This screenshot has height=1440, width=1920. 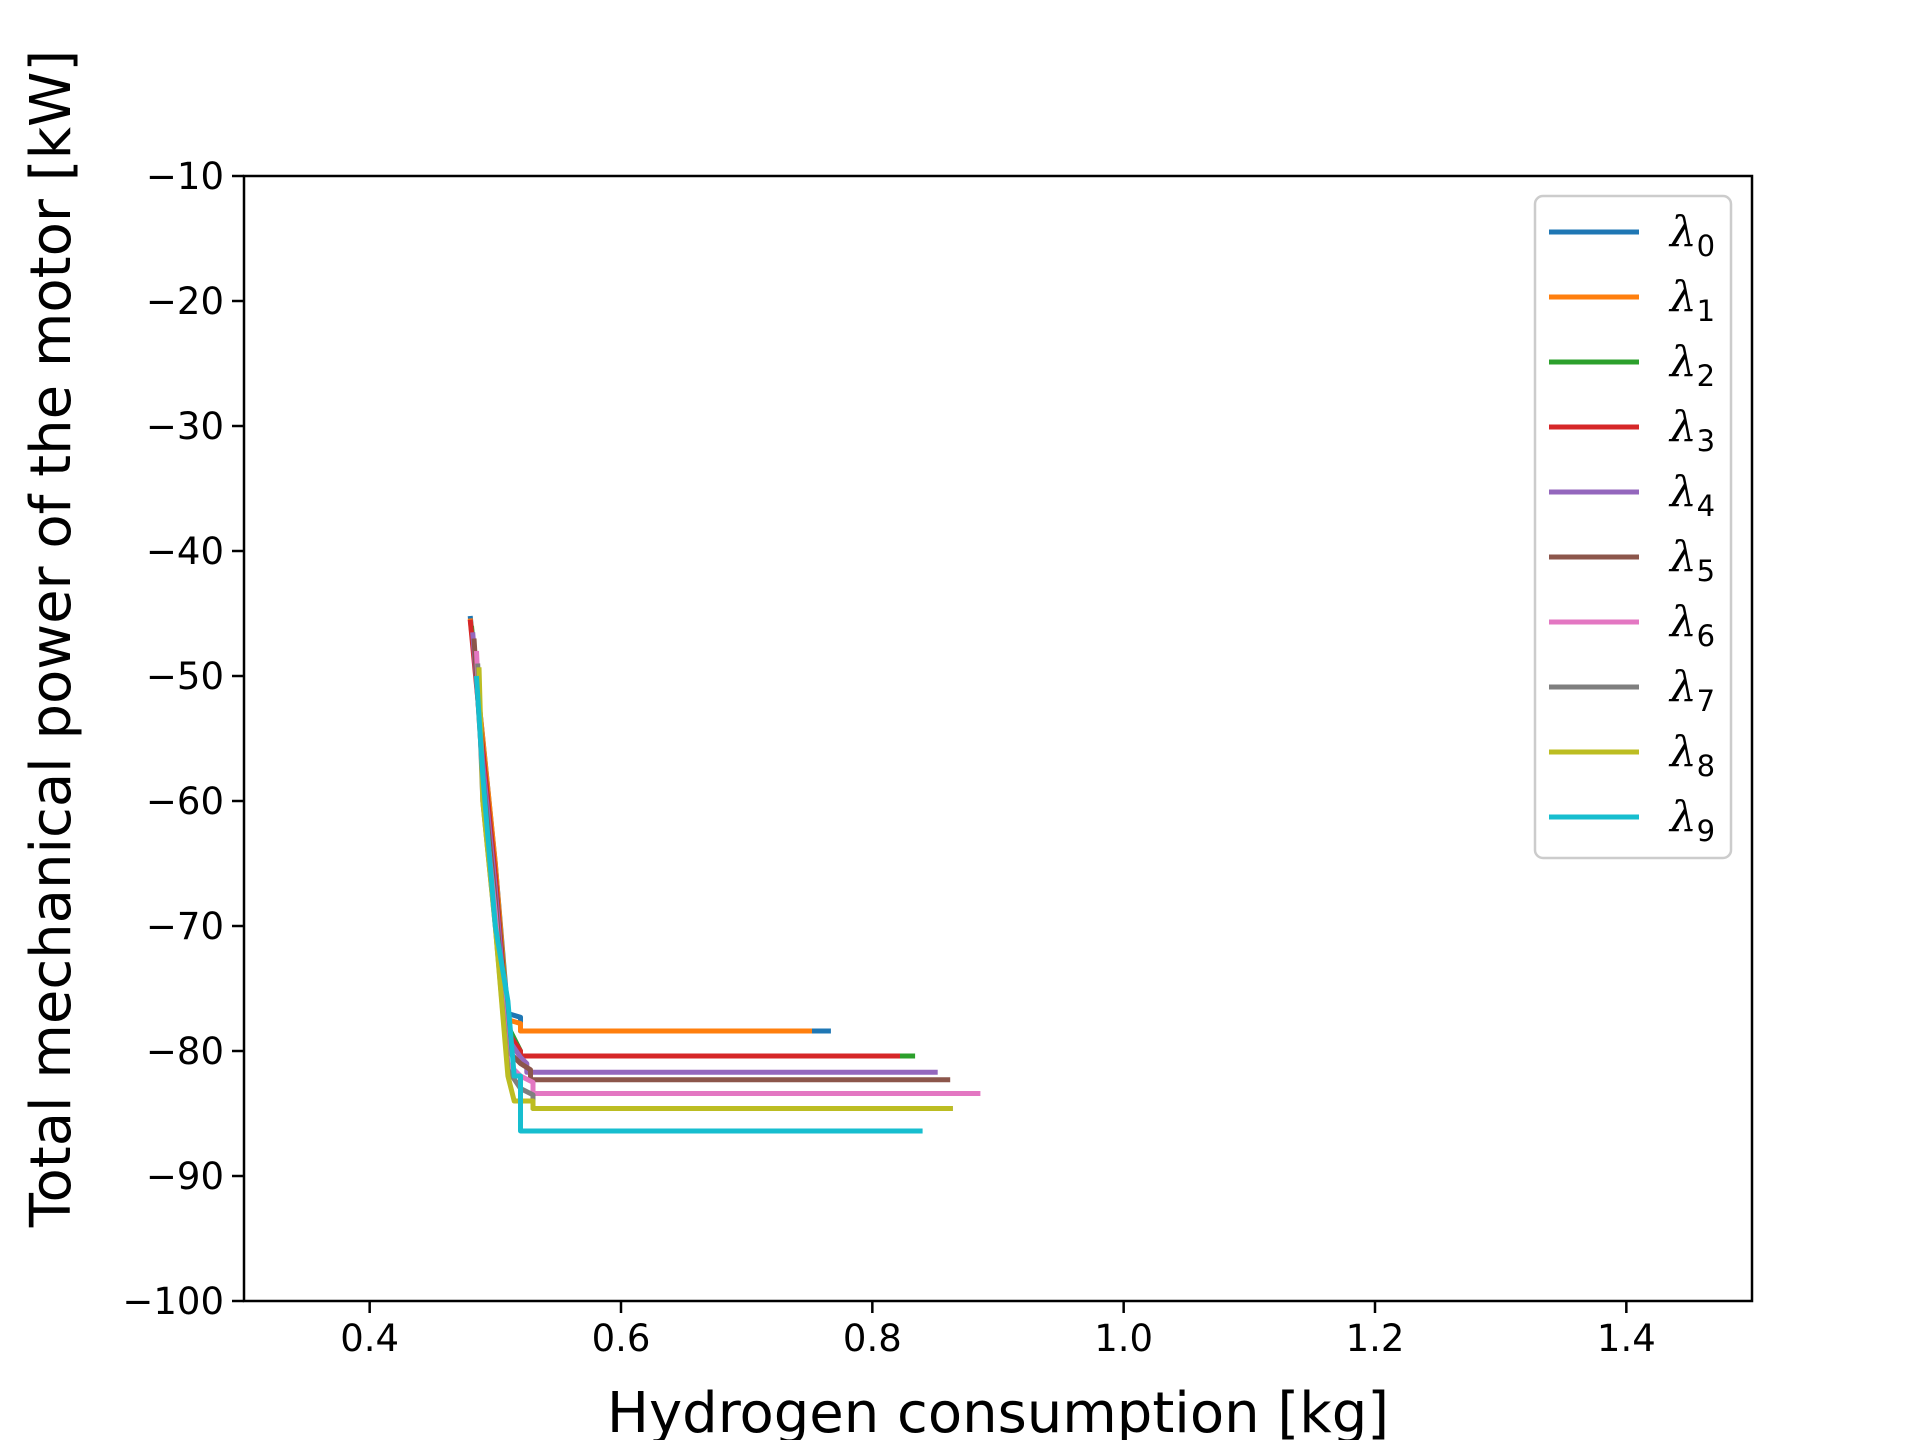 I want to click on x-tick-label: 1.0, so click(x=1123, y=1338).